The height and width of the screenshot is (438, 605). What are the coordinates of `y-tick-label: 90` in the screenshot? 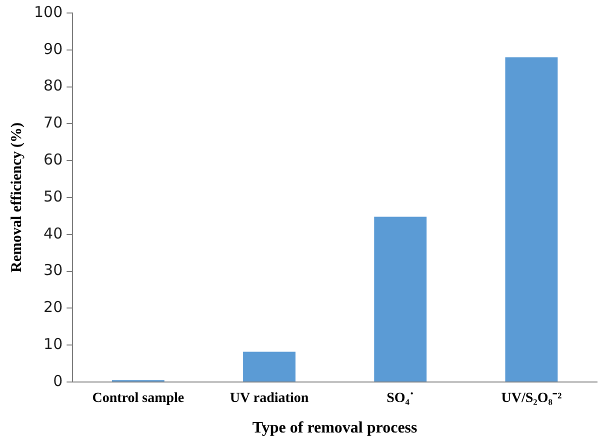 It's located at (53, 49).